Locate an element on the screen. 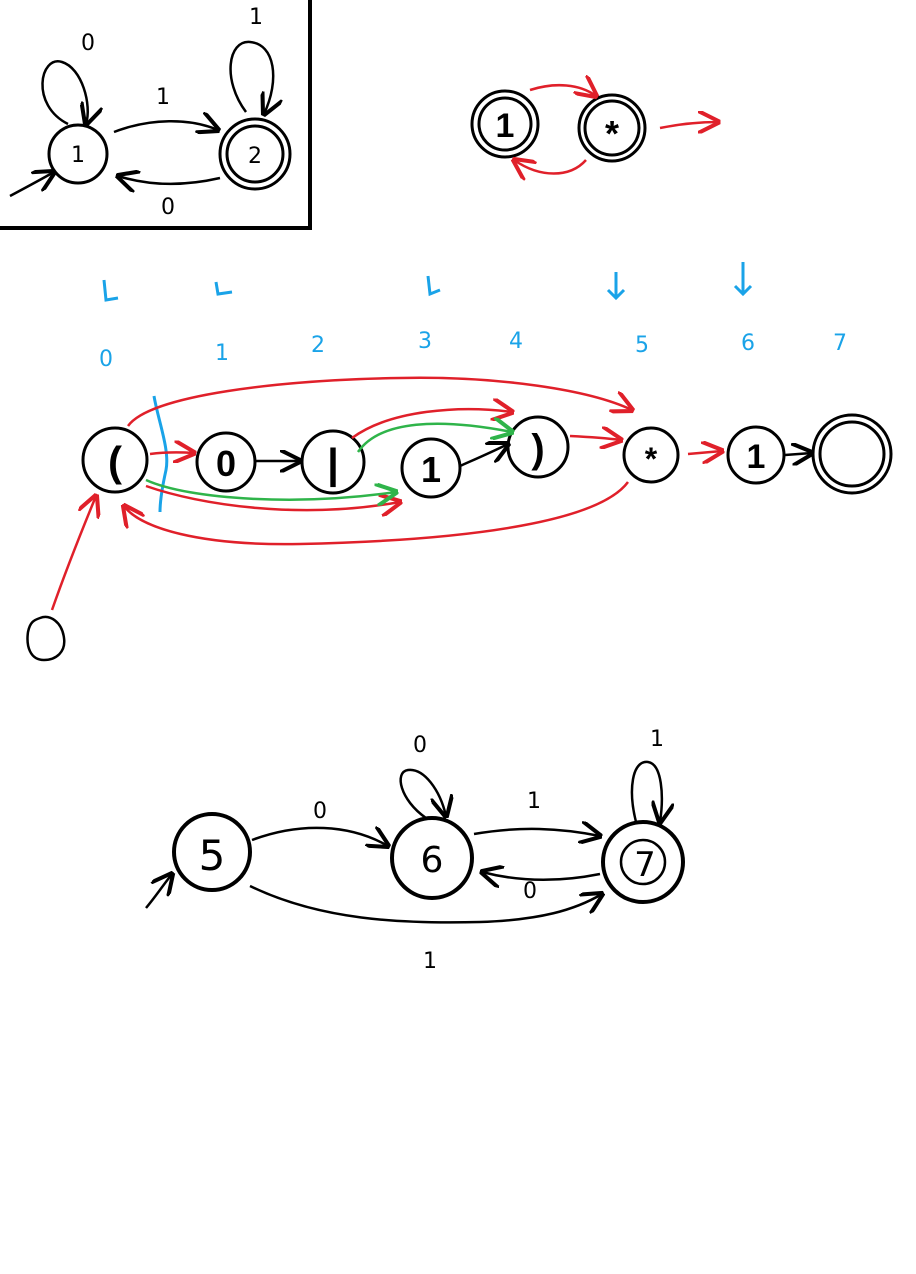  dfa-state-1-label: 1 is located at coordinates (78, 155).